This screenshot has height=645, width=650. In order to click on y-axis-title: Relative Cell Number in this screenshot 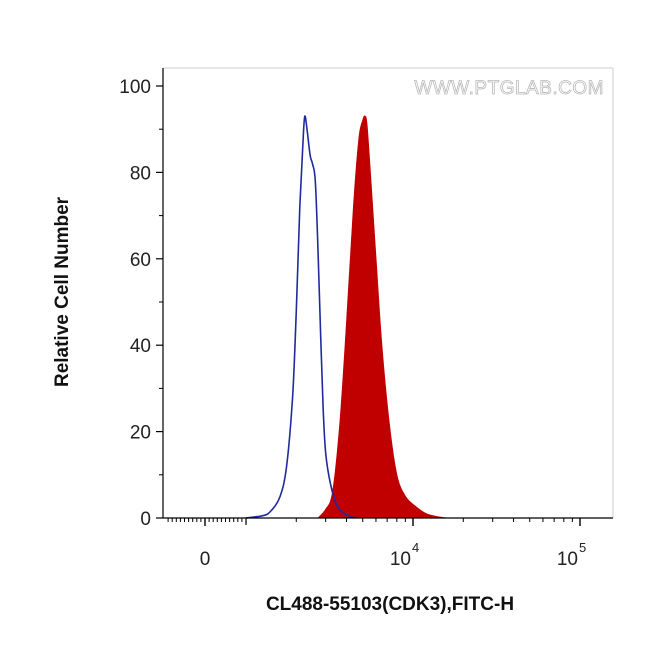, I will do `click(62, 291)`.